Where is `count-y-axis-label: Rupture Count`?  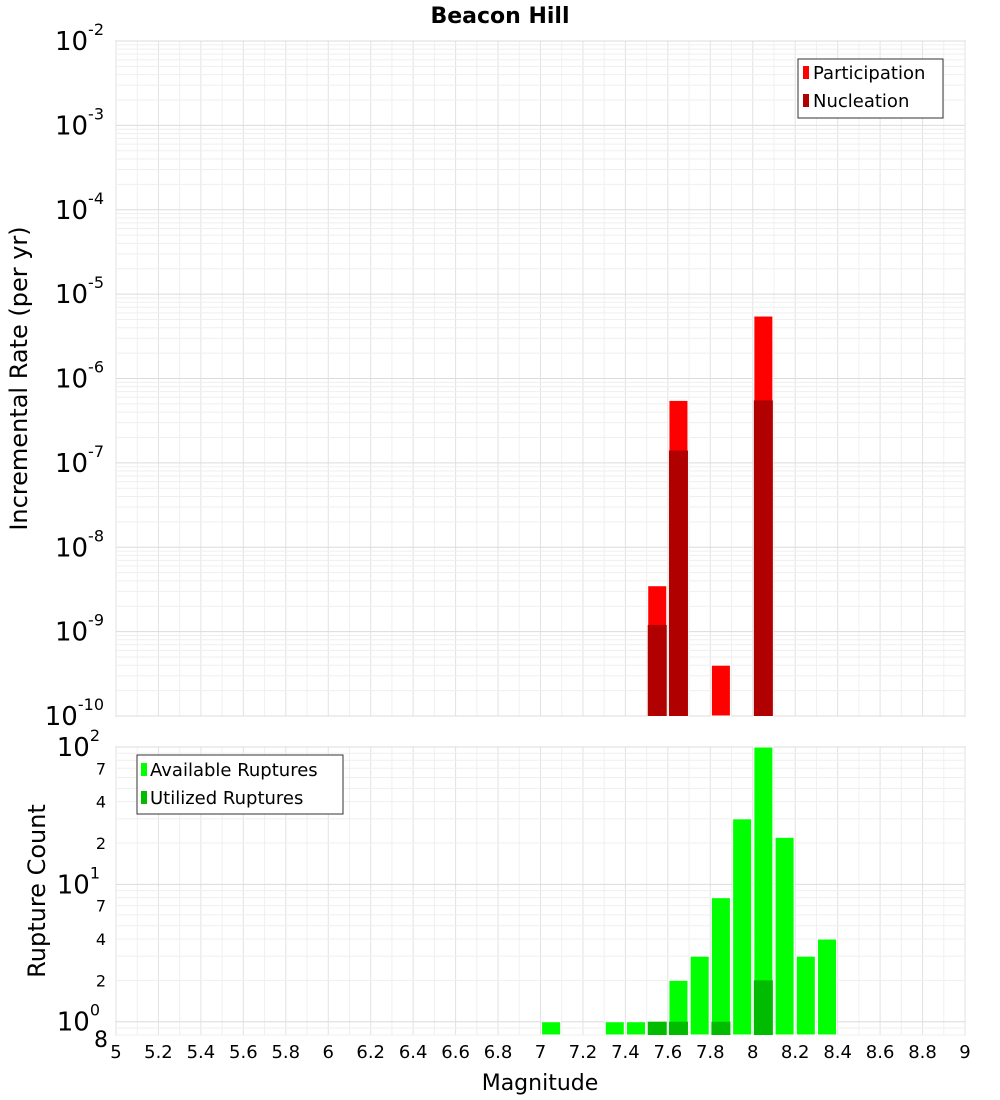 count-y-axis-label: Rupture Count is located at coordinates (37, 891).